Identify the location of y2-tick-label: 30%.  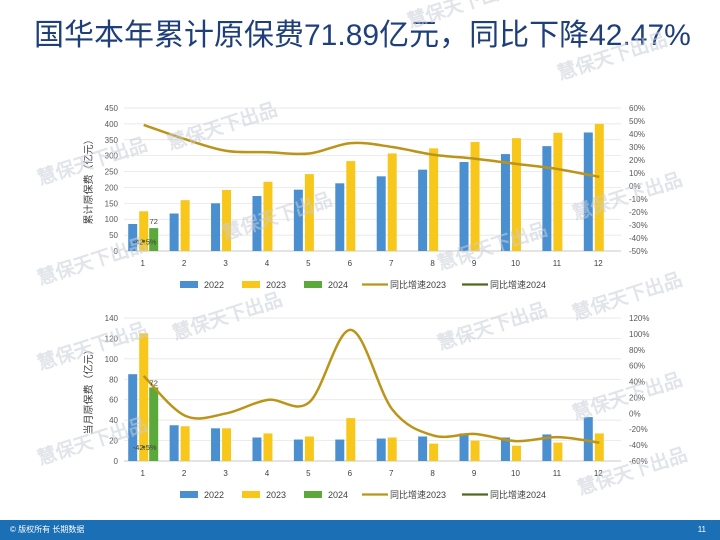
(637, 147).